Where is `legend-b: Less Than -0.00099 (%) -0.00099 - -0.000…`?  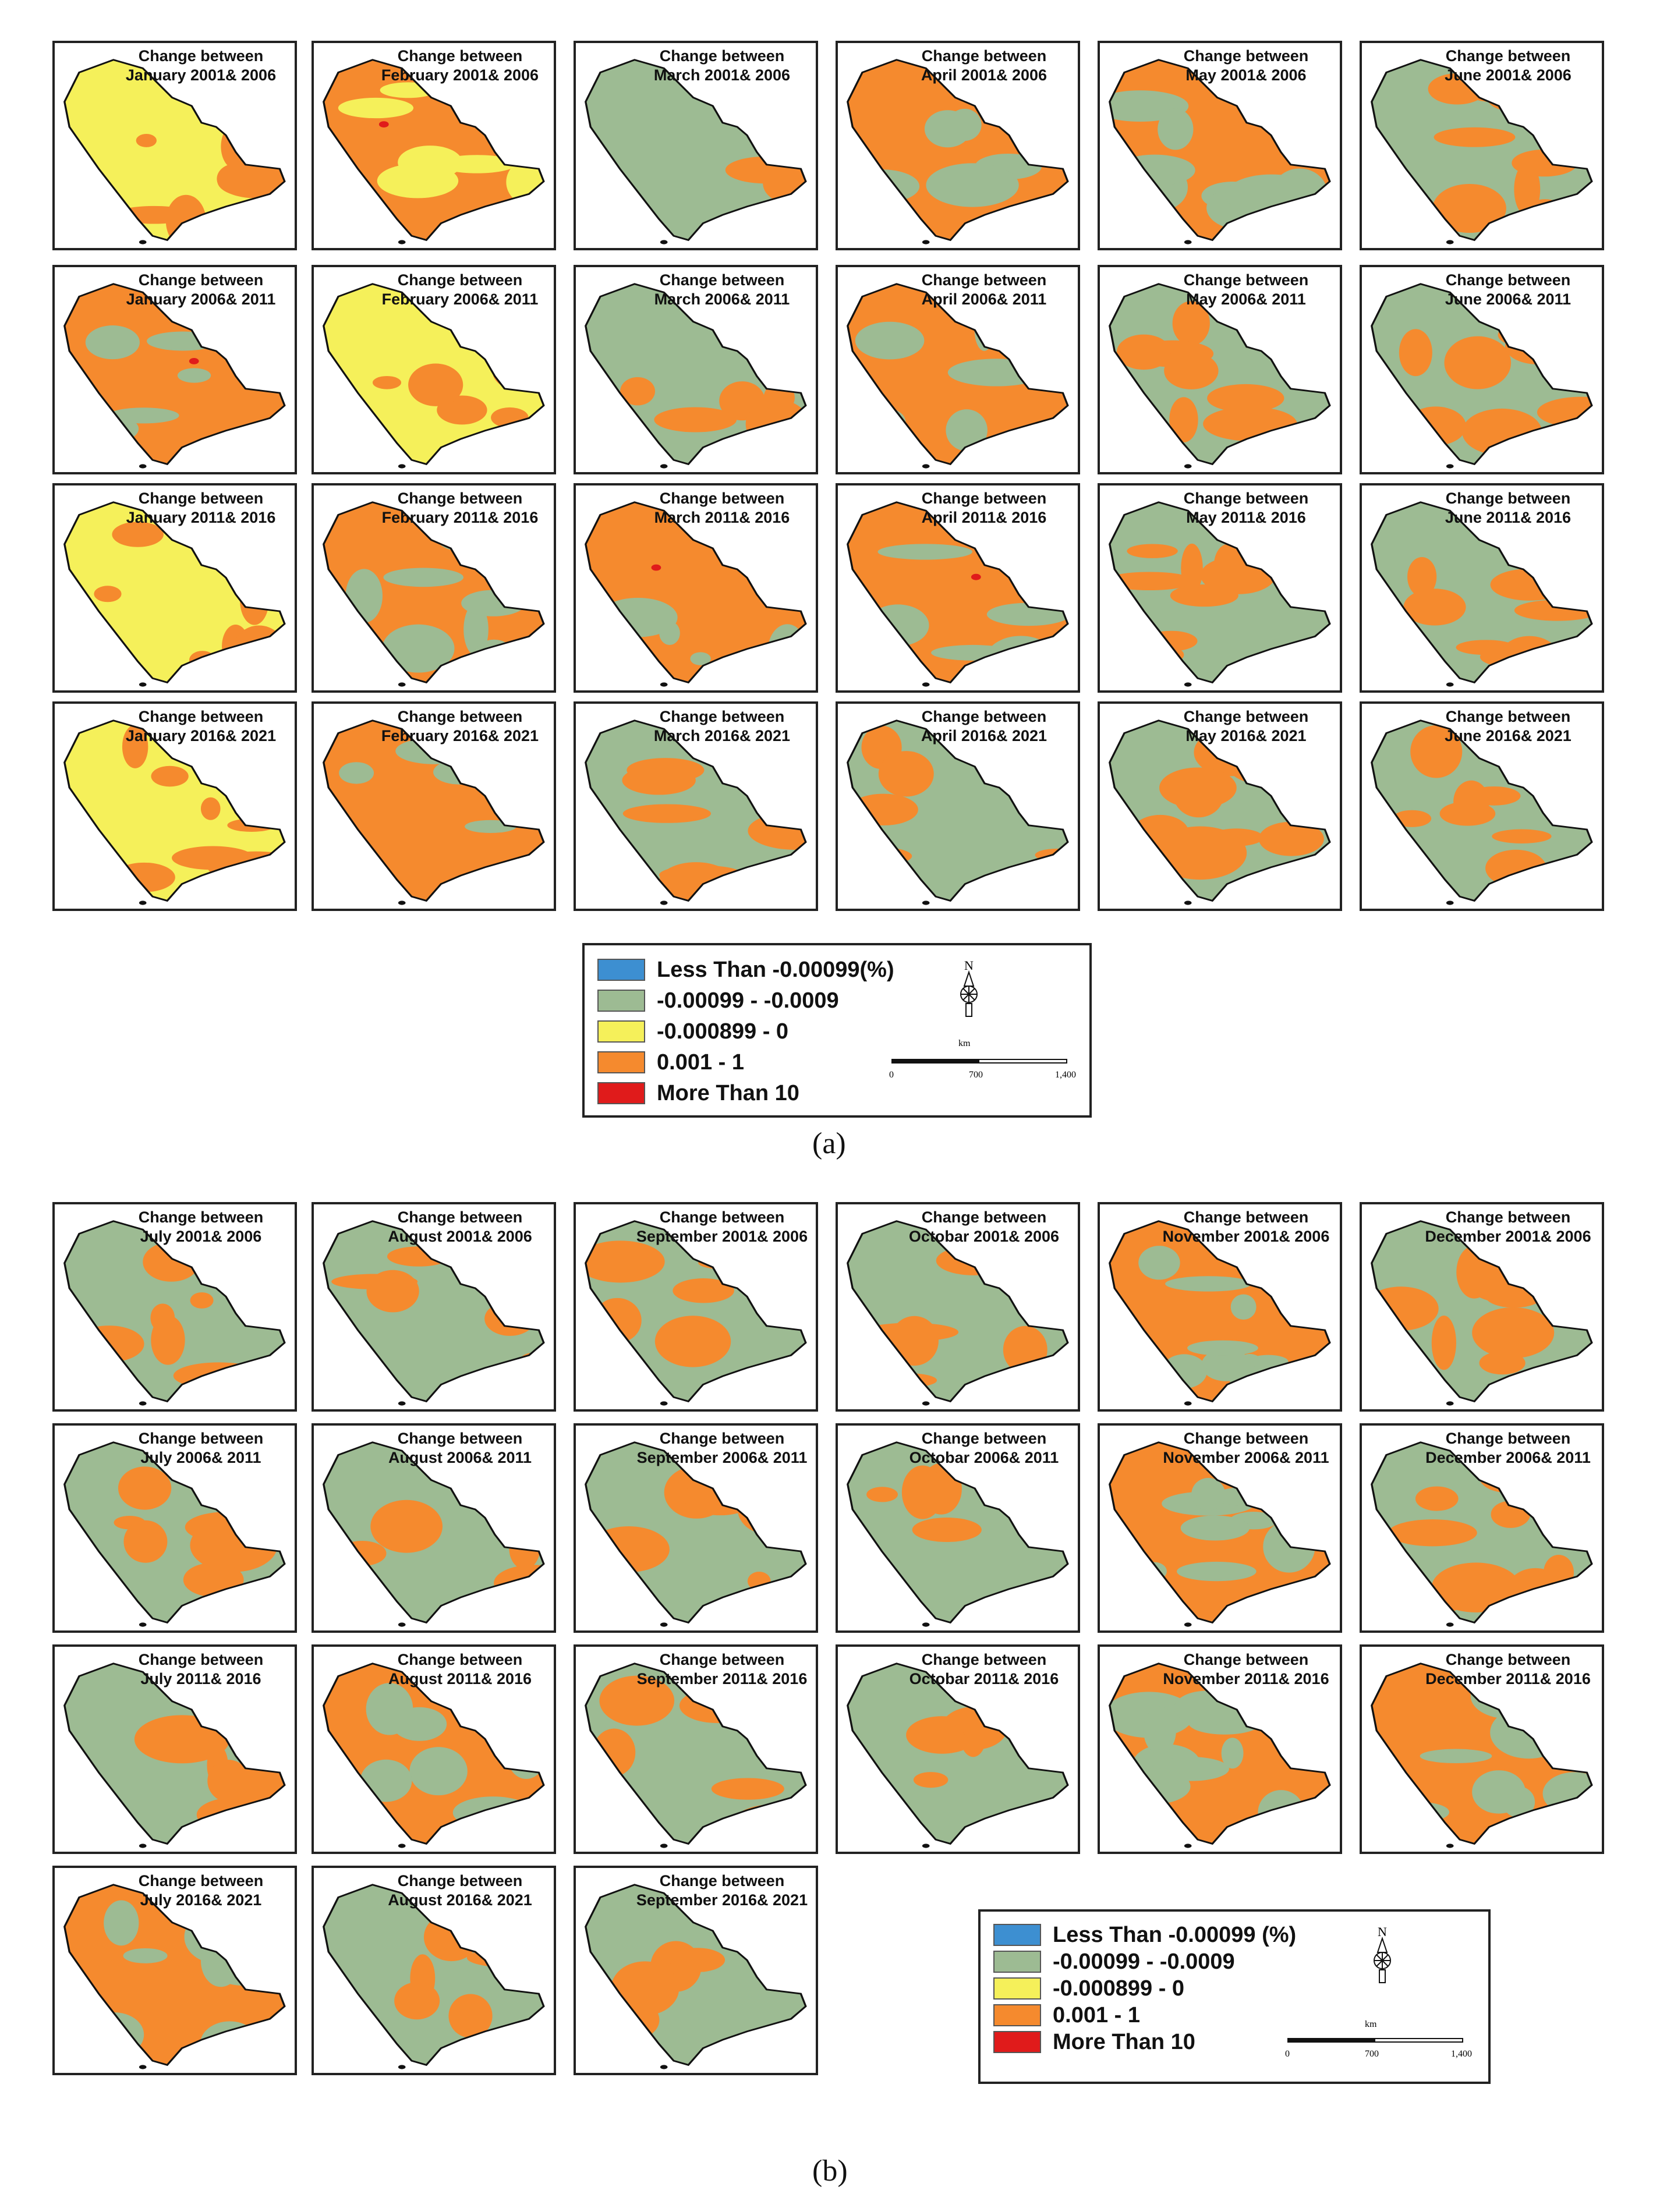
legend-b: Less Than -0.00099 (%) -0.00099 - -0.000… is located at coordinates (1234, 1997).